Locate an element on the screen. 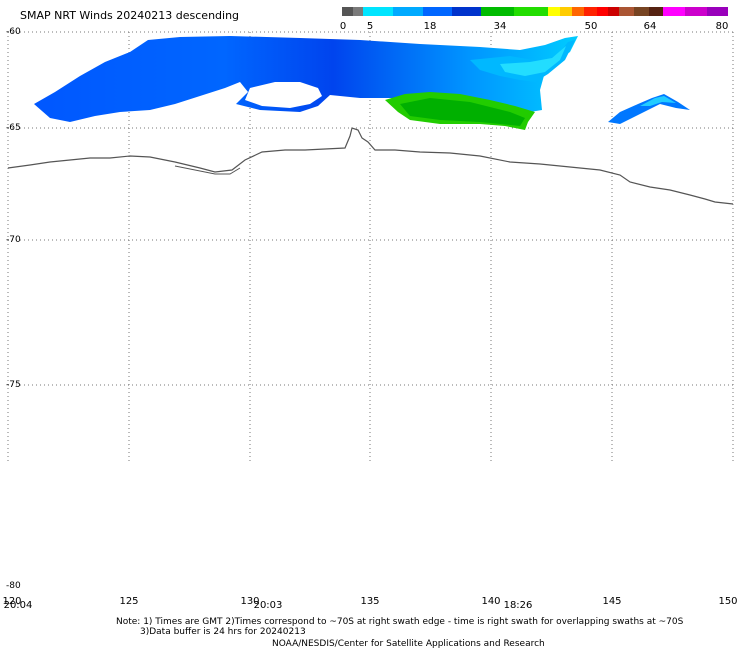 This screenshot has width=740, height=650. wind-speed-colorbar is located at coordinates (535, 11).